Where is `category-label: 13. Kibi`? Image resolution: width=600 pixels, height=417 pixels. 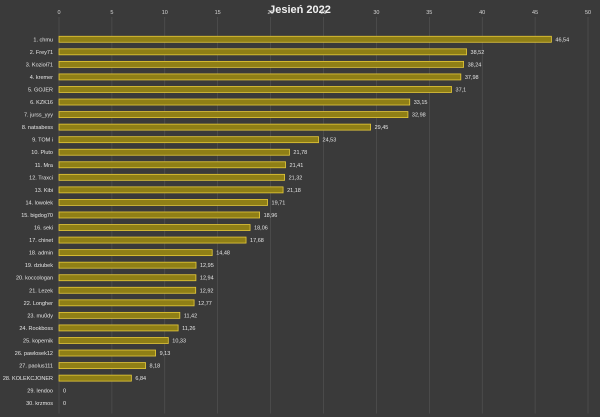
category-label: 13. Kibi is located at coordinates (44, 191).